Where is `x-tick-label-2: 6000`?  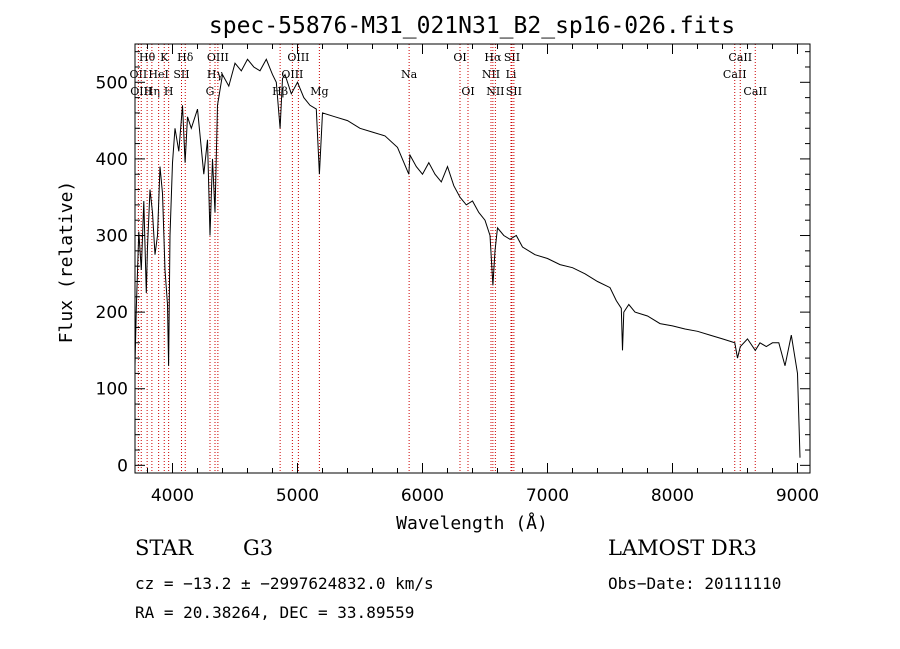 x-tick-label-2: 6000 is located at coordinates (422, 496).